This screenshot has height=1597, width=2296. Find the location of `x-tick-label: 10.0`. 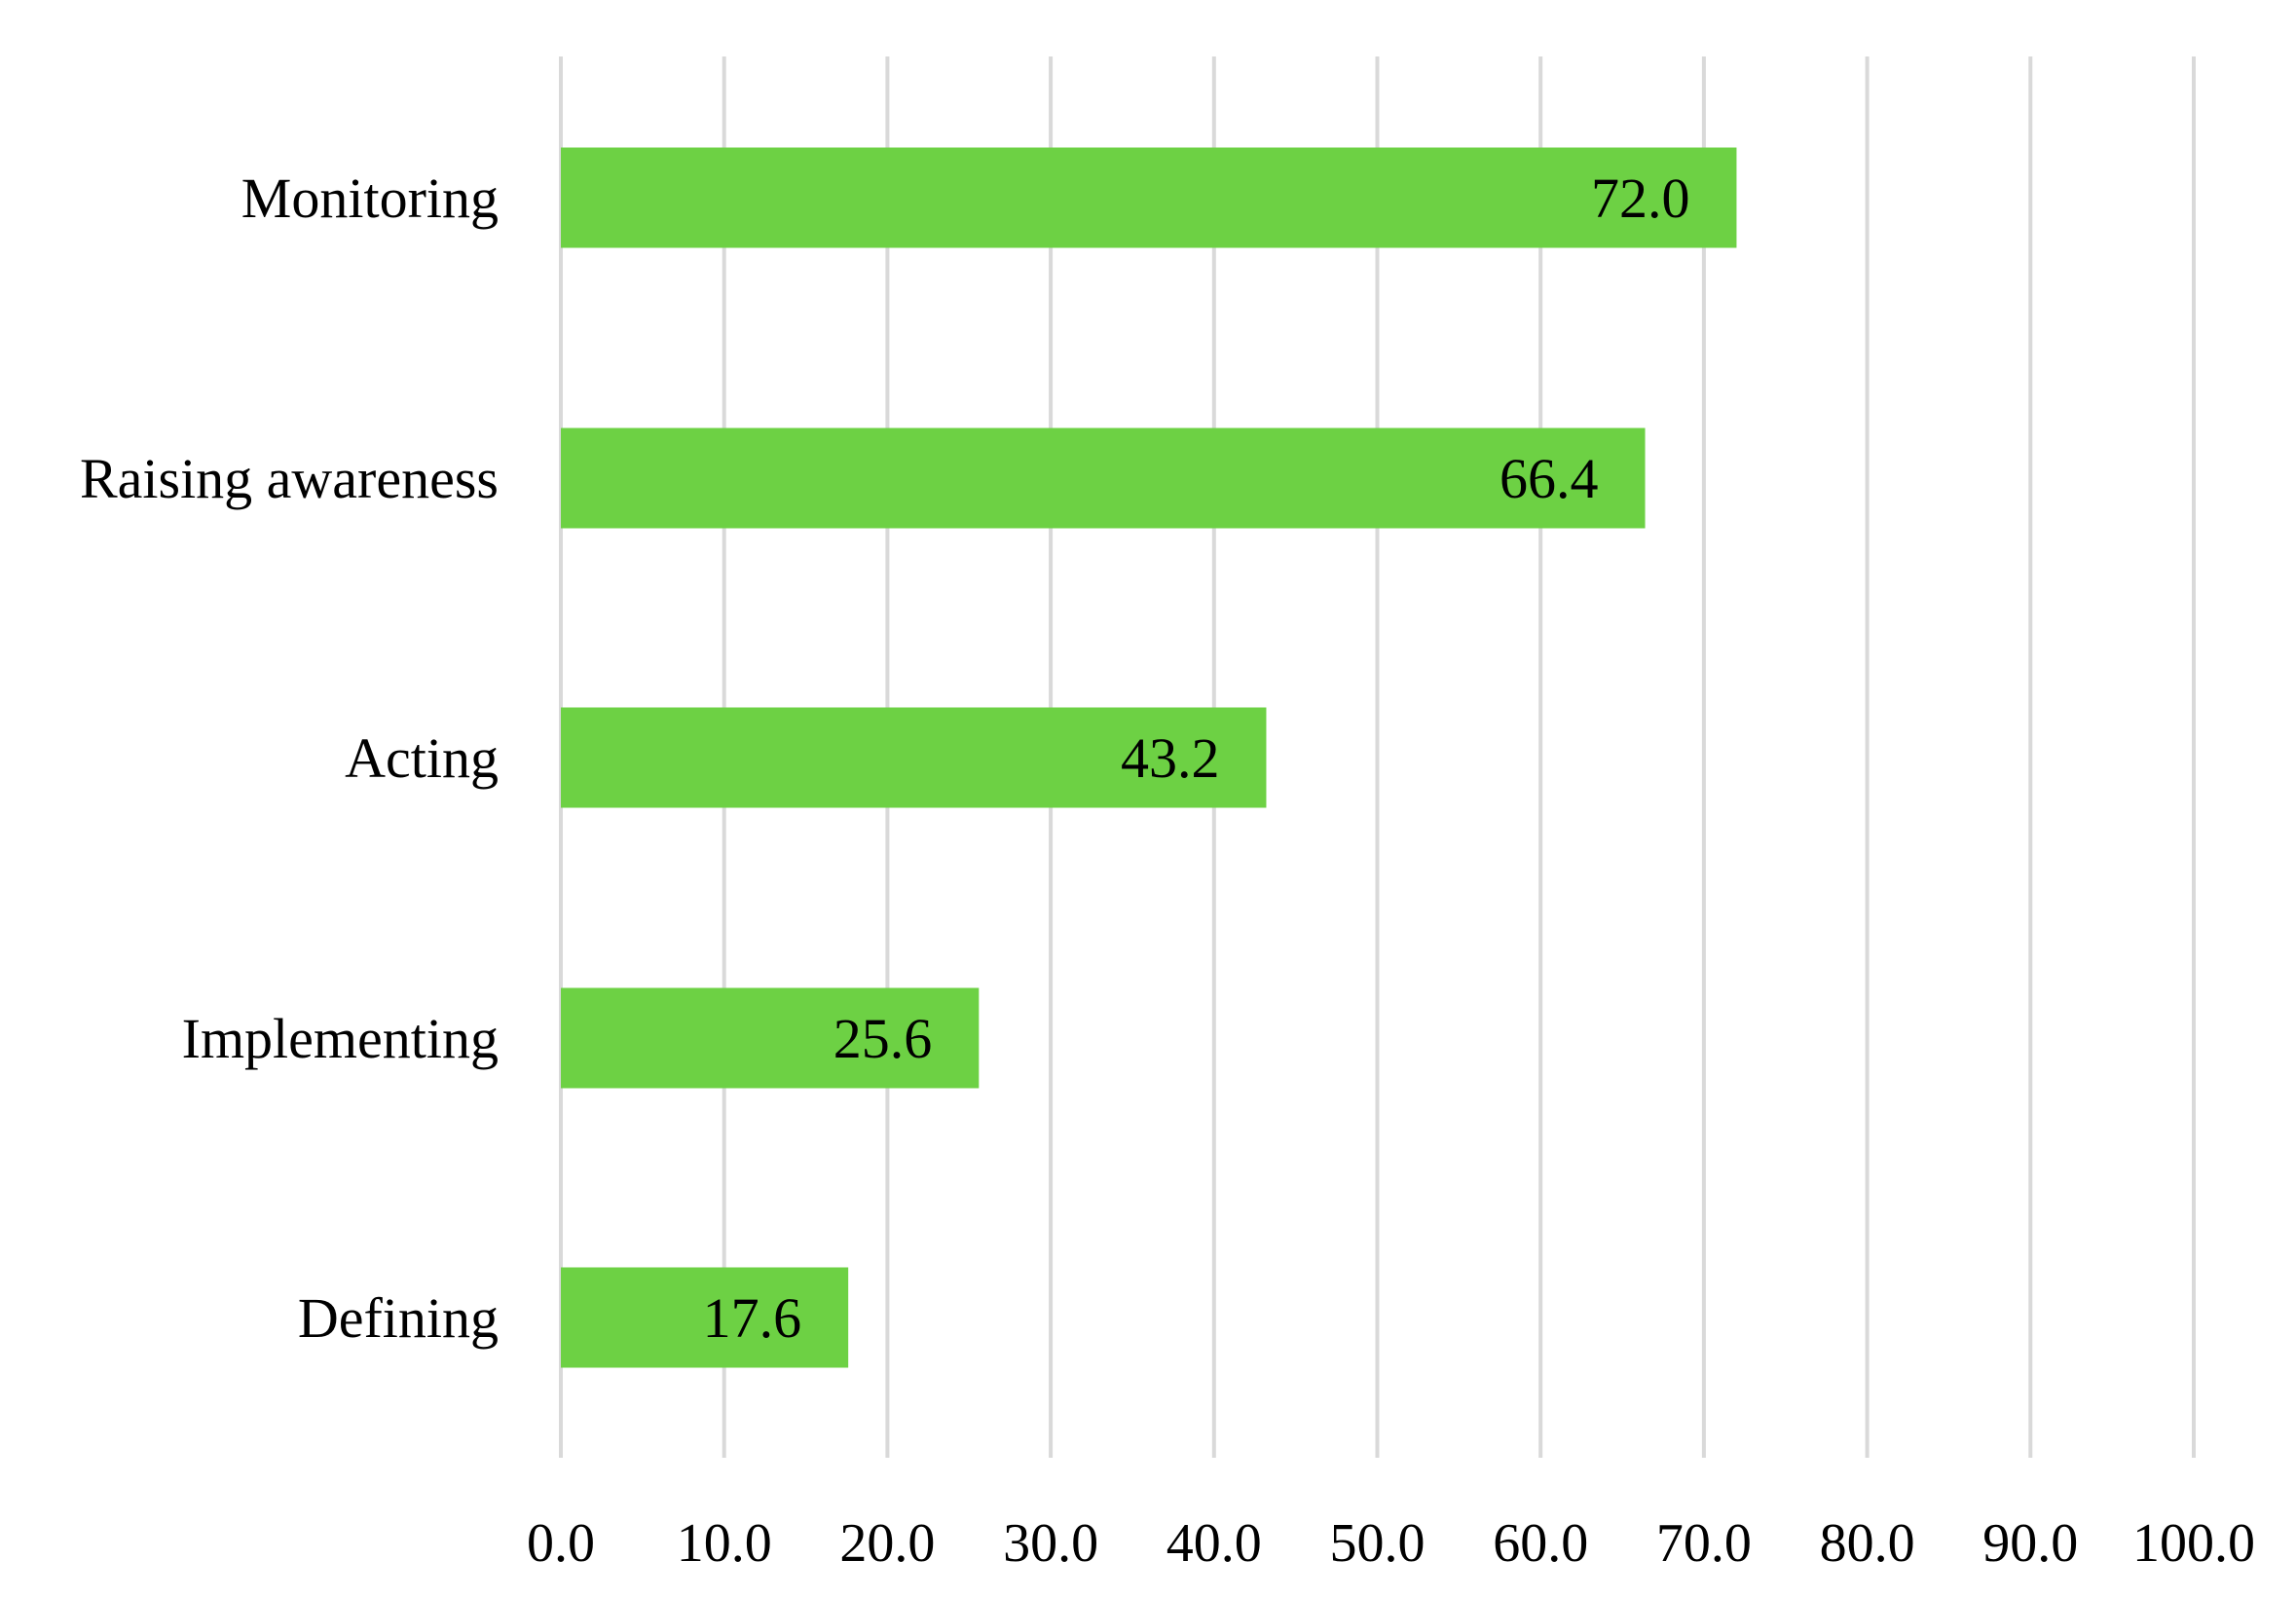

x-tick-label: 10.0 is located at coordinates (725, 1543).